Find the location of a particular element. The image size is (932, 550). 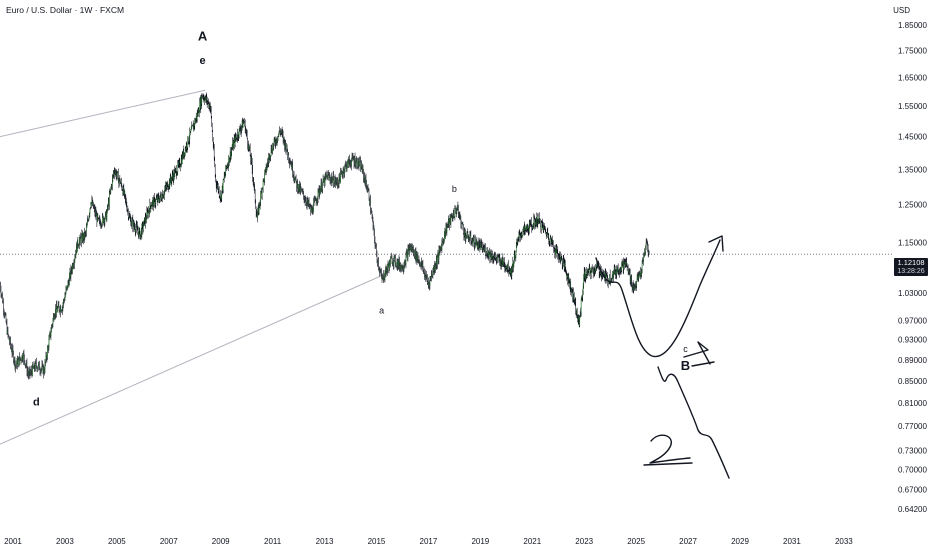

x-tick-label: 2013 is located at coordinates (325, 541).